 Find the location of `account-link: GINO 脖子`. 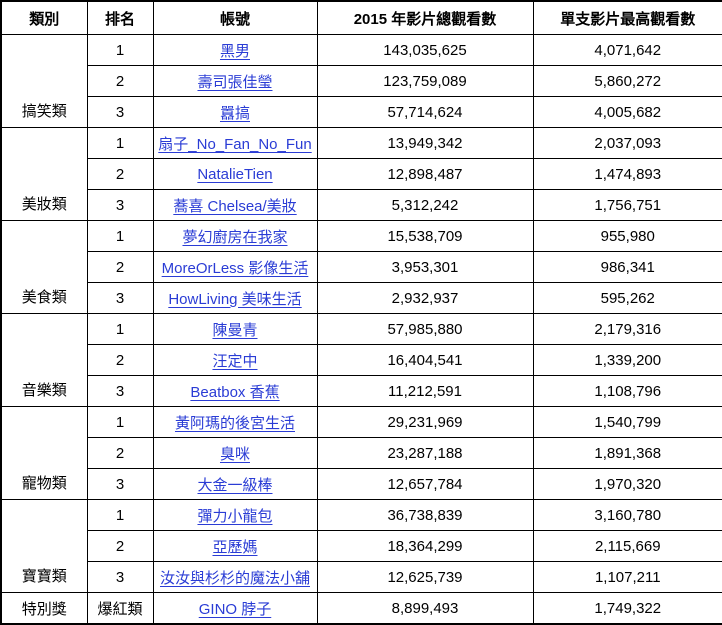

account-link: GINO 脖子 is located at coordinates (235, 609).